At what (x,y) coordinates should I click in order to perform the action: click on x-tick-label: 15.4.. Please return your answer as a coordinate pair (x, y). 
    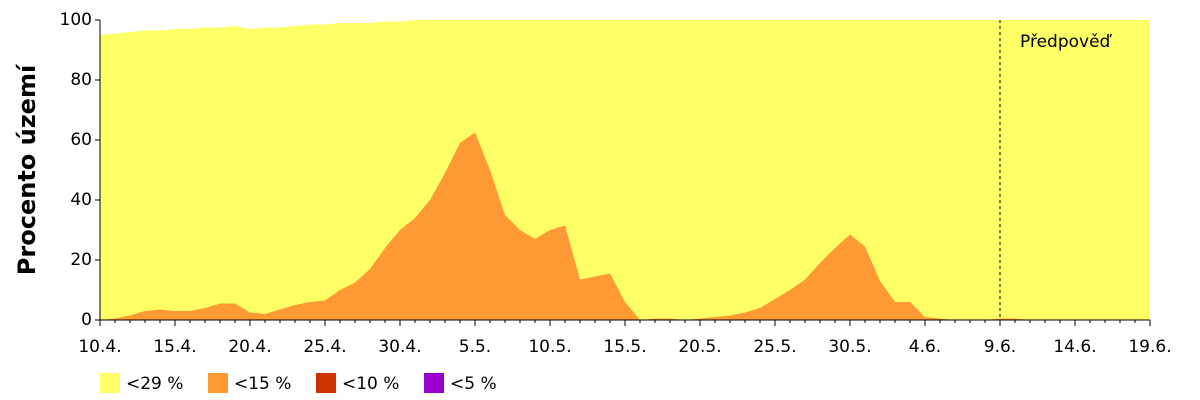
    Looking at the image, I should click on (174, 347).